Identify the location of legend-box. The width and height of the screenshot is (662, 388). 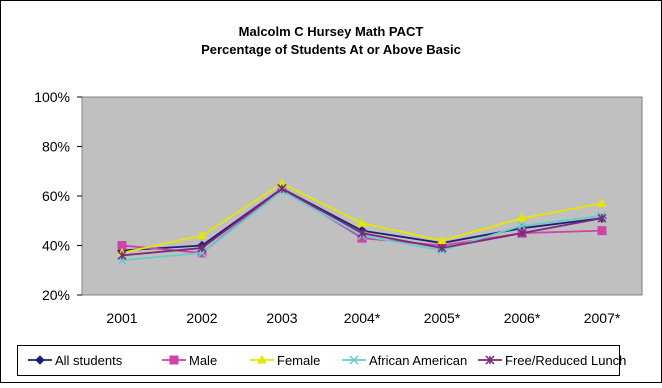
(318, 360).